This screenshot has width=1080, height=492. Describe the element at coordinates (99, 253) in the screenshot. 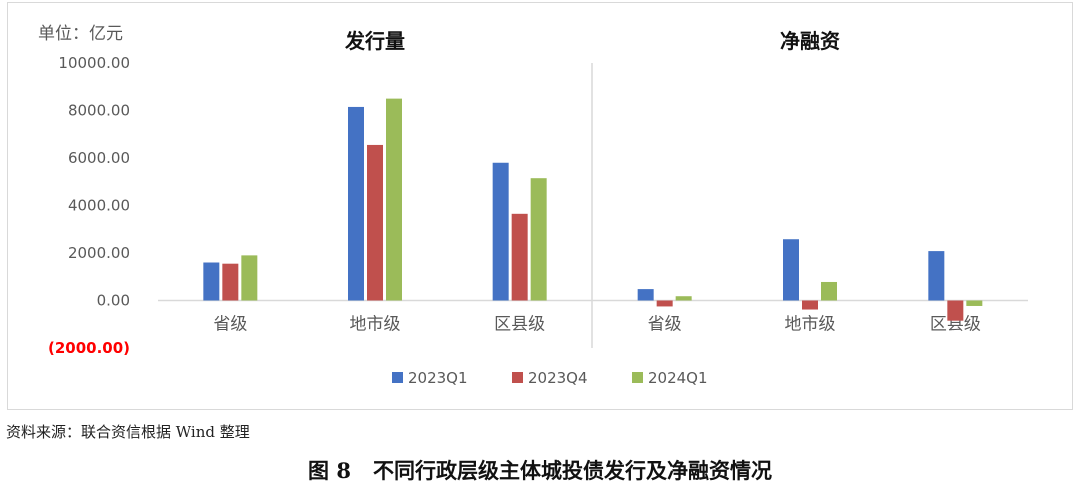

I see `y-tick-label: 2000.00` at that location.